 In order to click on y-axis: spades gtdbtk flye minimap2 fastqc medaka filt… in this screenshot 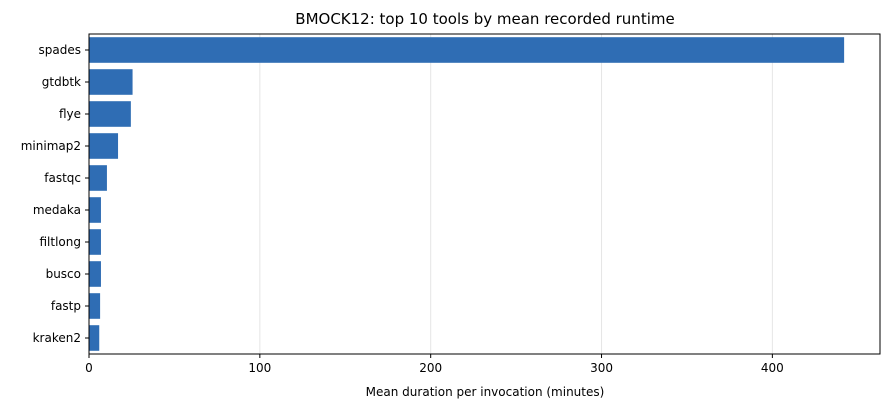, I will do `click(55, 194)`.